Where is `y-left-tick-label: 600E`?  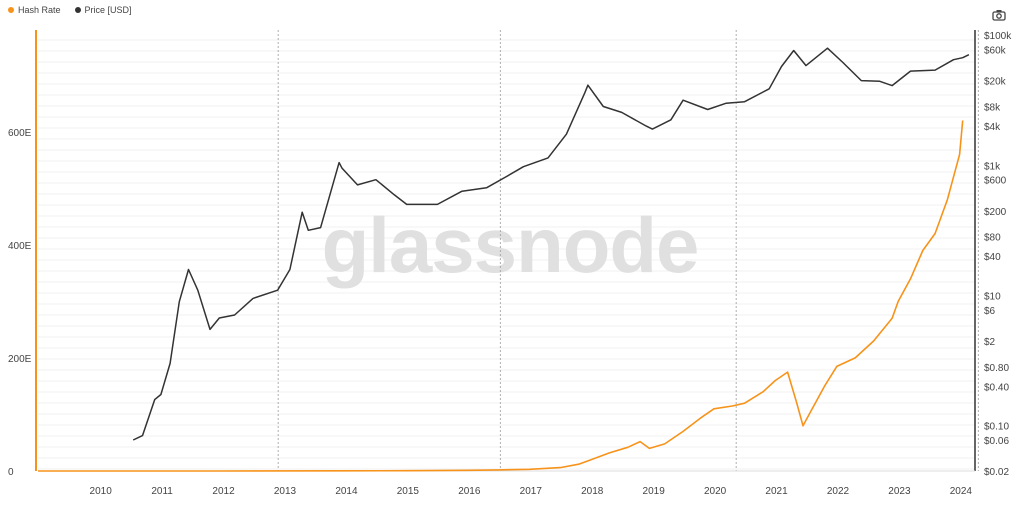 y-left-tick-label: 600E is located at coordinates (20, 133).